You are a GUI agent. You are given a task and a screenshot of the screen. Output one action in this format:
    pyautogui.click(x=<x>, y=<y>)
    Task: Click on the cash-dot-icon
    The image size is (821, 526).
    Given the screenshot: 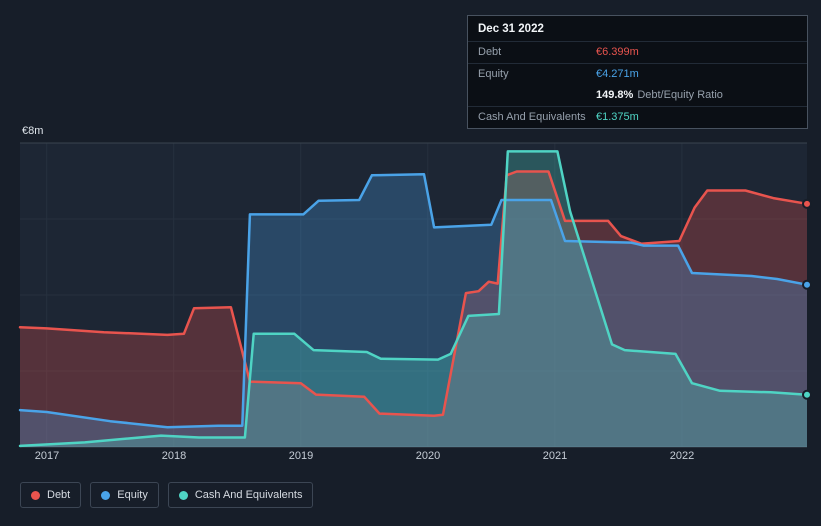 What is the action you would take?
    pyautogui.click(x=183, y=495)
    